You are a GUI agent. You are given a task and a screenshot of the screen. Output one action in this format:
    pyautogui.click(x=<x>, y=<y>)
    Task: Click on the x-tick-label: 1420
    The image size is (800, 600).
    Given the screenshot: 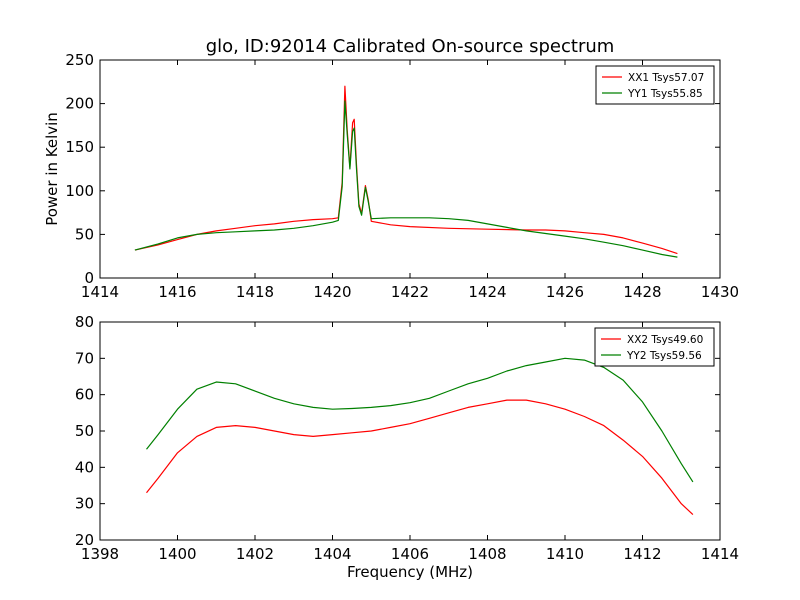 What is the action you would take?
    pyautogui.click(x=332, y=292)
    